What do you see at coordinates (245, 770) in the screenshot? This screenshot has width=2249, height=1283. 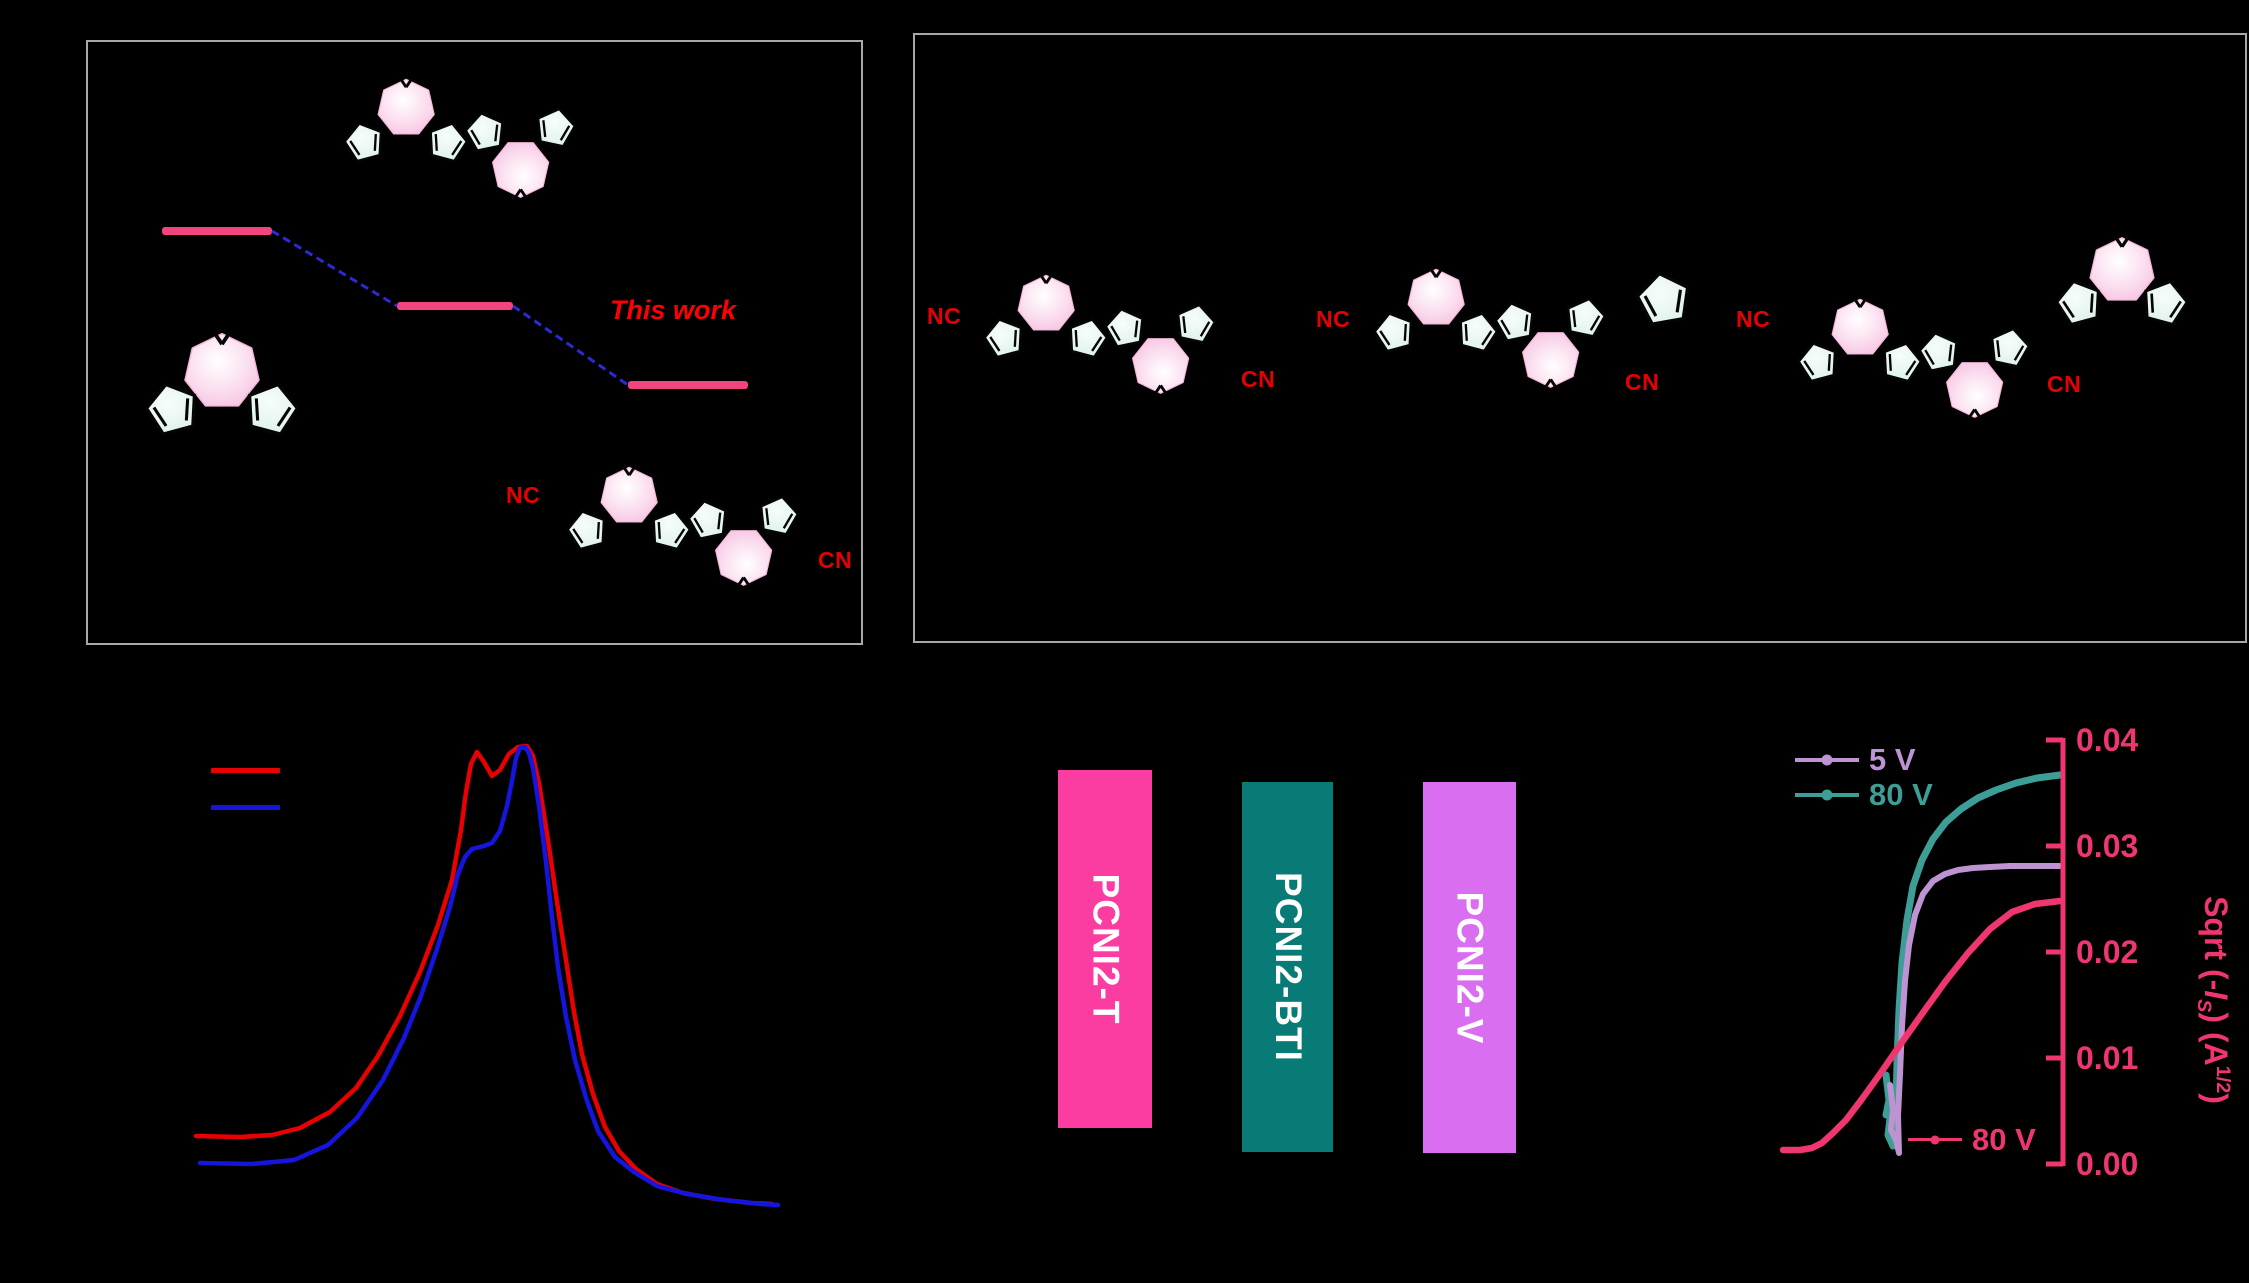 I see `legend-swatch-red` at bounding box center [245, 770].